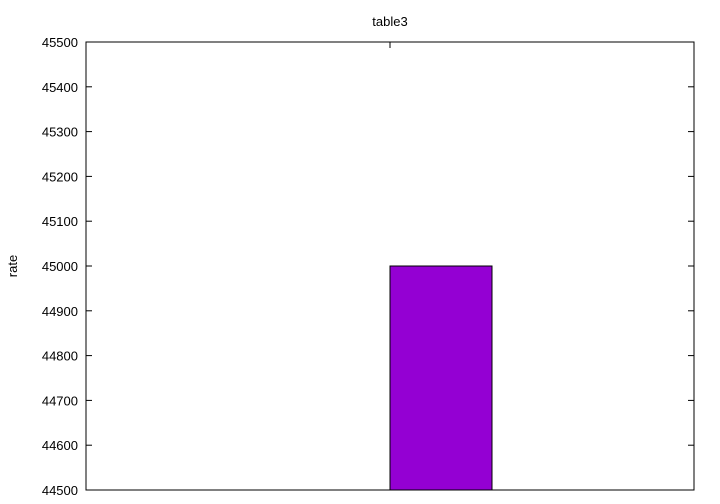  Describe the element at coordinates (60, 132) in the screenshot. I see `y-tick-label: 45300` at that location.